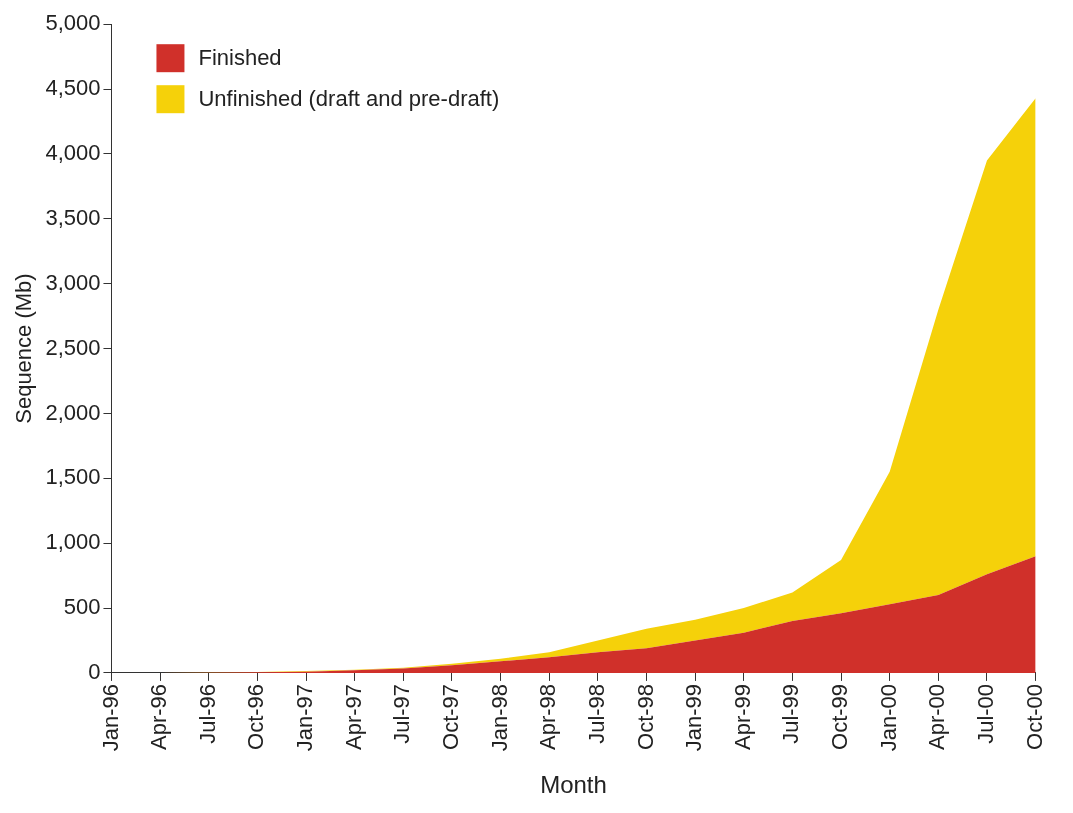  What do you see at coordinates (791, 713) in the screenshot?
I see `x-tick-label: Jul-99` at bounding box center [791, 713].